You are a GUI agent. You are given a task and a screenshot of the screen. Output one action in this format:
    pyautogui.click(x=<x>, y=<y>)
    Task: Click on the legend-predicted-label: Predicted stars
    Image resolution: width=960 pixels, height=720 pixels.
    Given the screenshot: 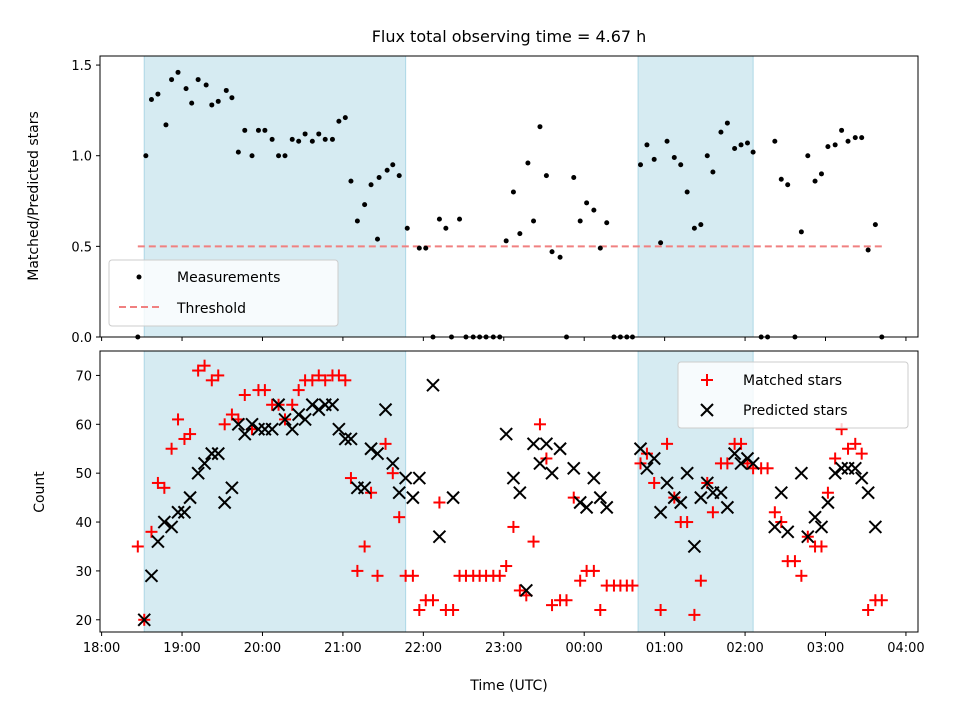 What is the action you would take?
    pyautogui.click(x=795, y=411)
    